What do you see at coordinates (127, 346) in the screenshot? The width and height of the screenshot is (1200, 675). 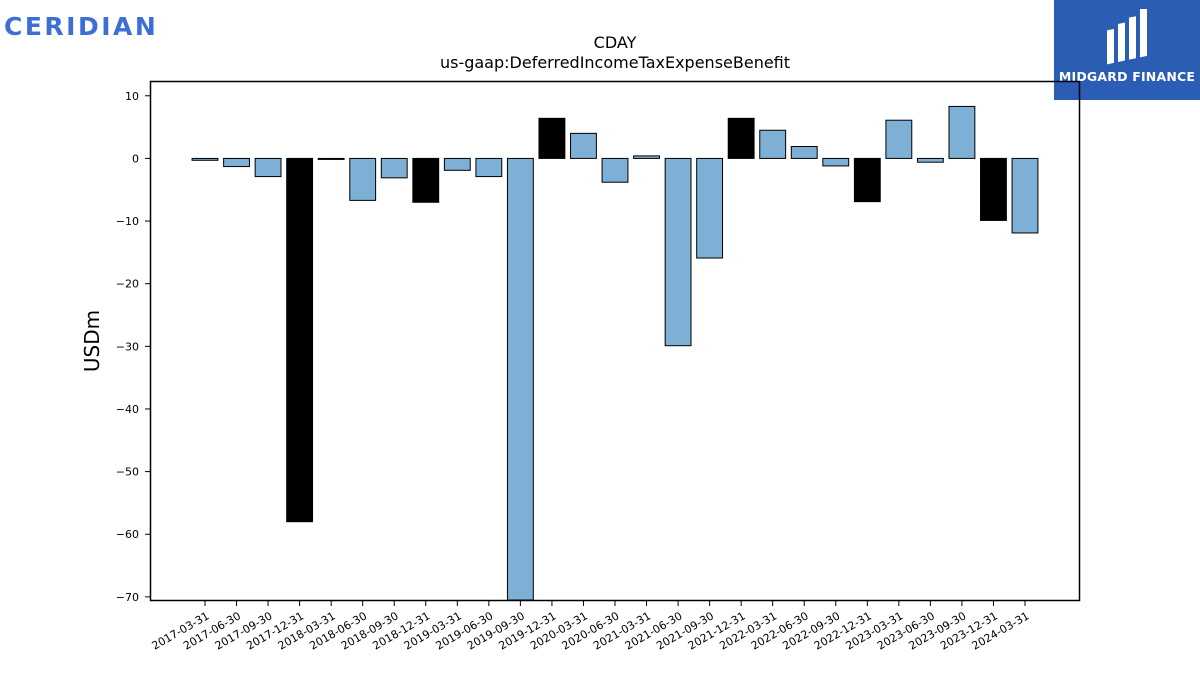 I see `y-tick-label: −30` at bounding box center [127, 346].